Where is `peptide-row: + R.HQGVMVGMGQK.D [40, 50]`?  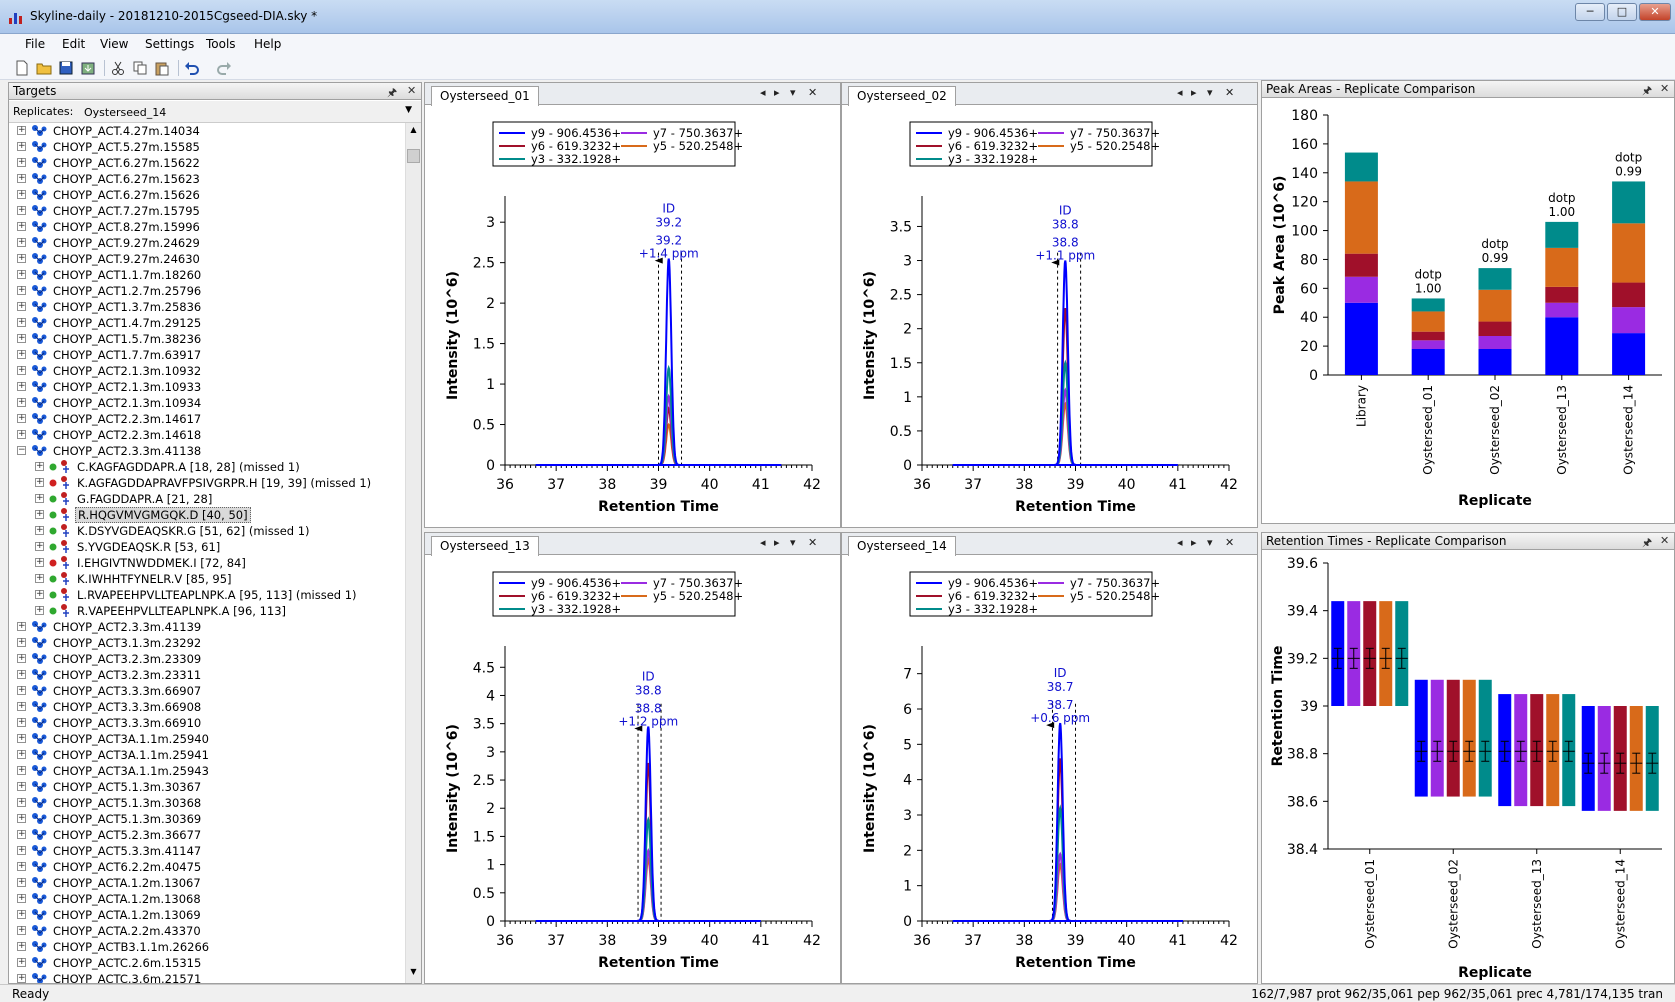
peptide-row: + R.HQGVMVGMGQK.D [40, 50] is located at coordinates (207, 515).